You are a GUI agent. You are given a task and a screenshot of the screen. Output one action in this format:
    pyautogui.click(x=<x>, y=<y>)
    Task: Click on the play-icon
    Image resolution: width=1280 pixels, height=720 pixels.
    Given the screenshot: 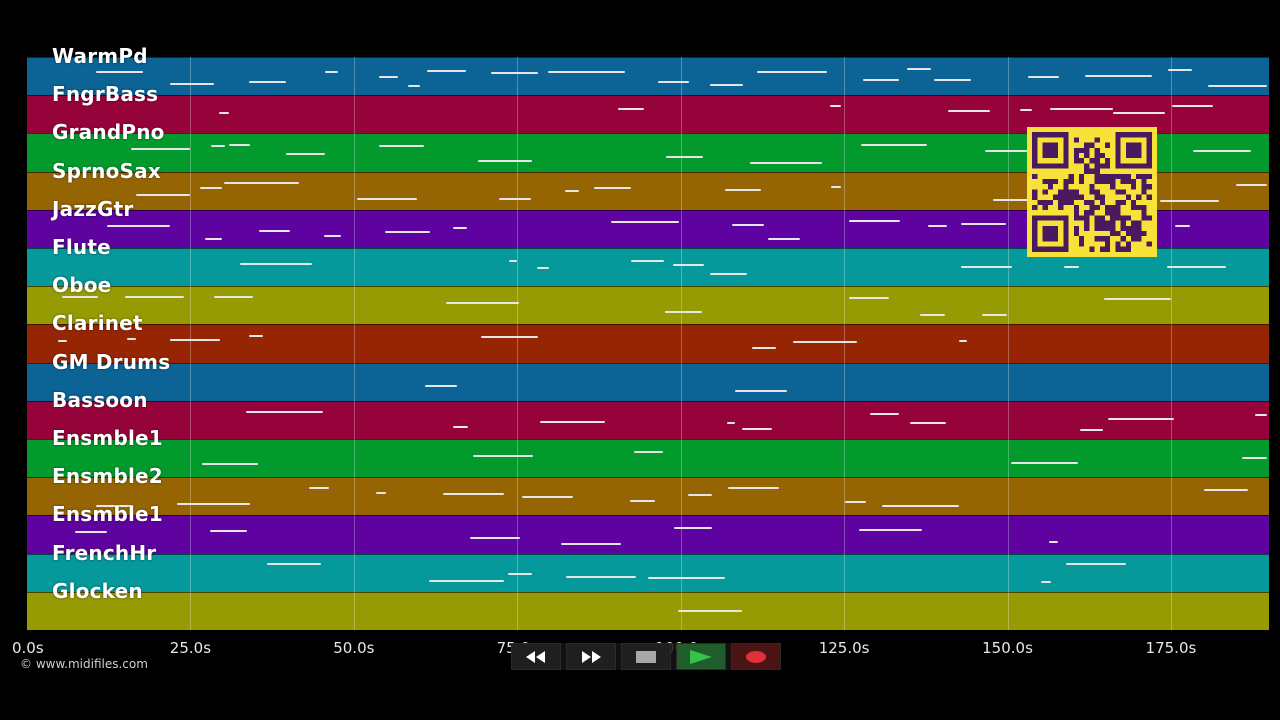 What is the action you would take?
    pyautogui.click(x=701, y=656)
    